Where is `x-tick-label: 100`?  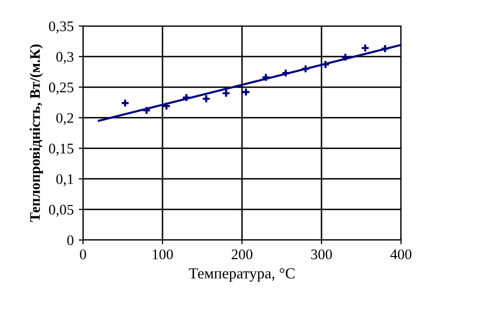 x-tick-label: 100 is located at coordinates (162, 254).